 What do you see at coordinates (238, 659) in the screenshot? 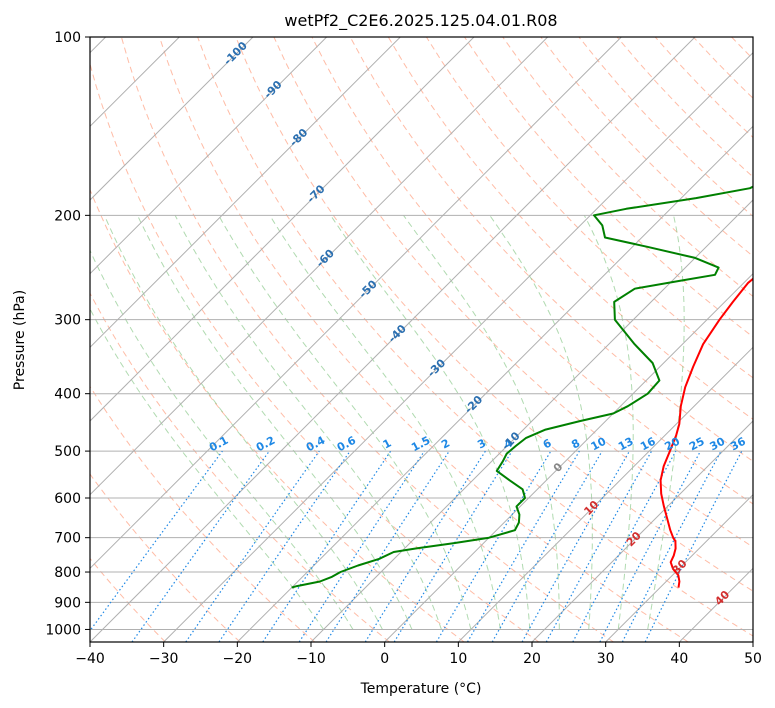
I see `x-tick-label: −20` at bounding box center [238, 659].